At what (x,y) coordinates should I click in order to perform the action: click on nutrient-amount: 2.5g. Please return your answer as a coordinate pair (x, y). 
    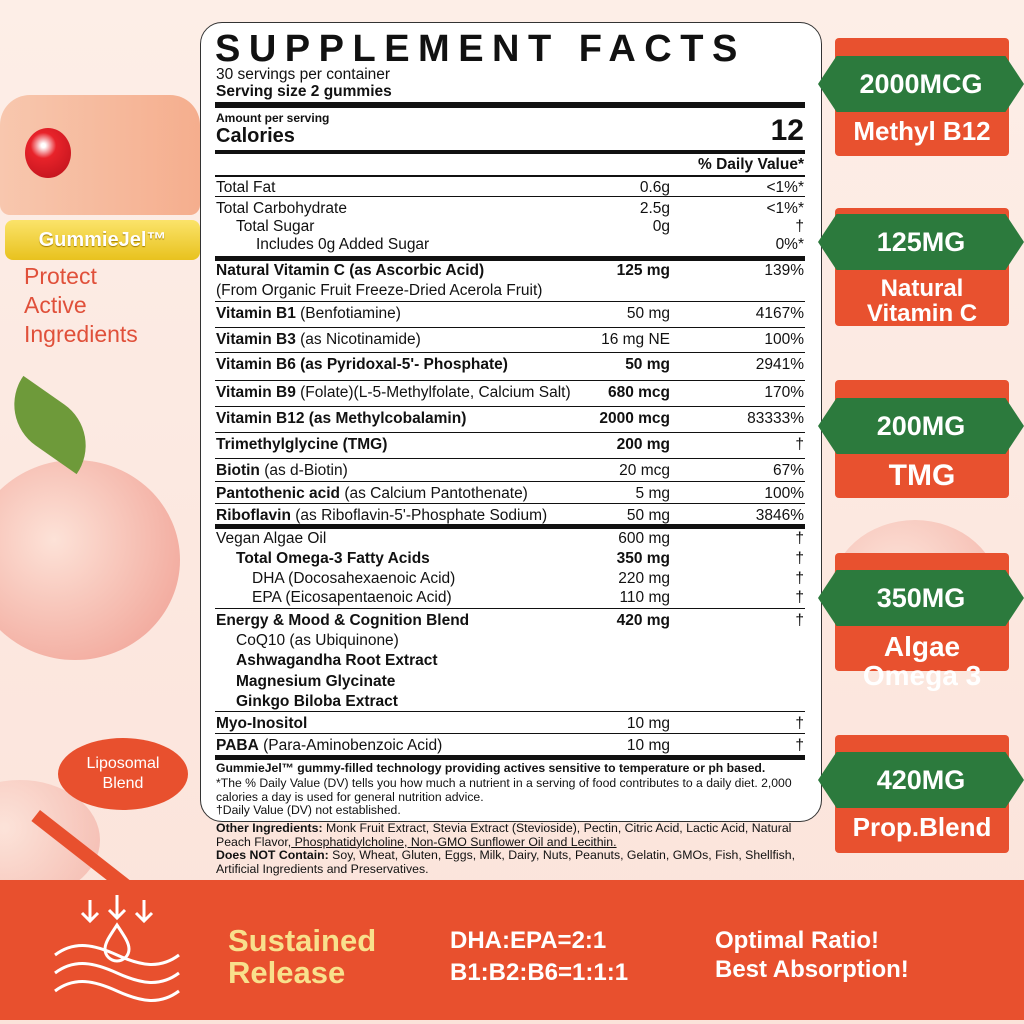
    Looking at the image, I should click on (654, 208).